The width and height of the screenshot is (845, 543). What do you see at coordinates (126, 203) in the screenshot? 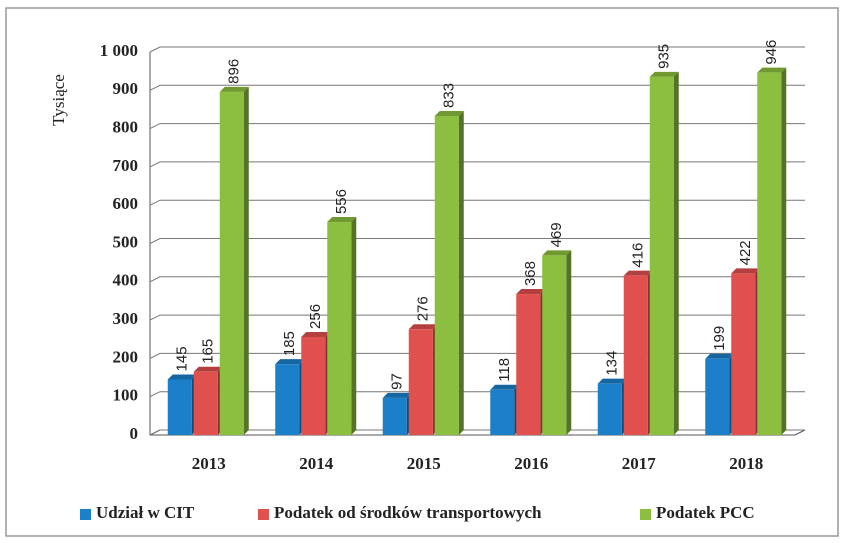
I see `y-tick-label: 600` at bounding box center [126, 203].